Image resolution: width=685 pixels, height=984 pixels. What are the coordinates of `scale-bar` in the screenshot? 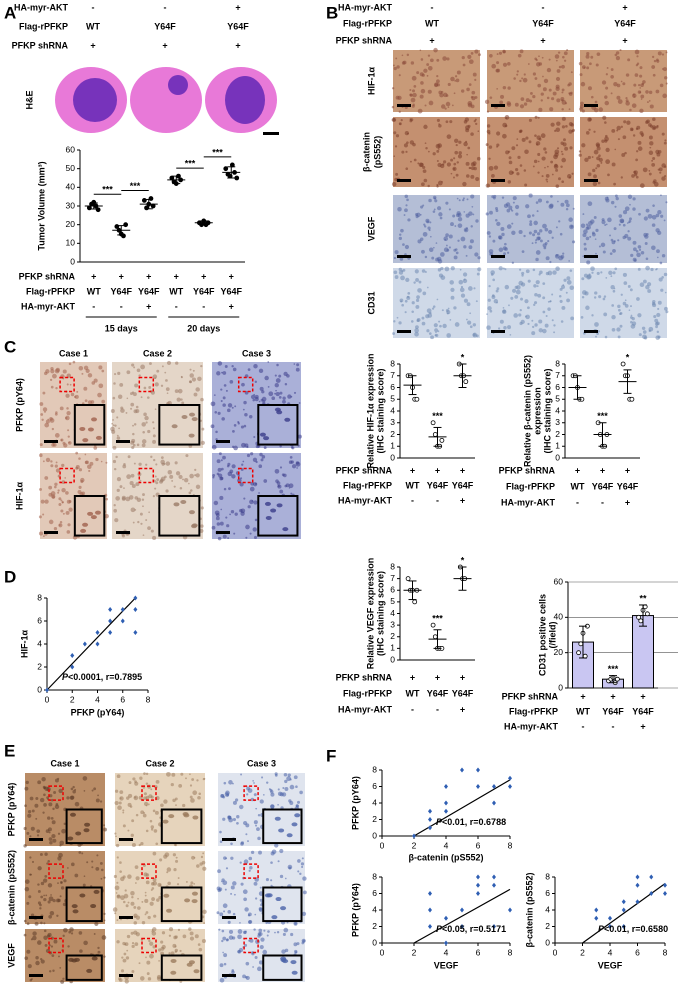 It's located at (123, 532).